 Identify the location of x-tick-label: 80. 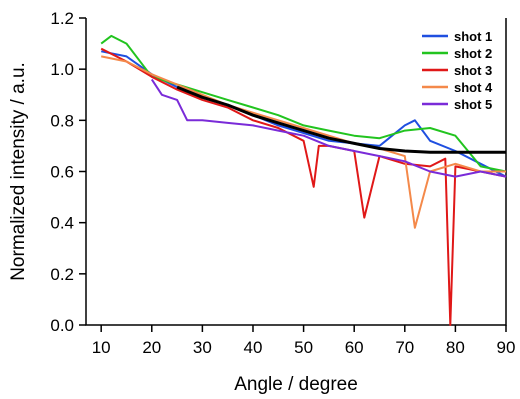
(455, 347).